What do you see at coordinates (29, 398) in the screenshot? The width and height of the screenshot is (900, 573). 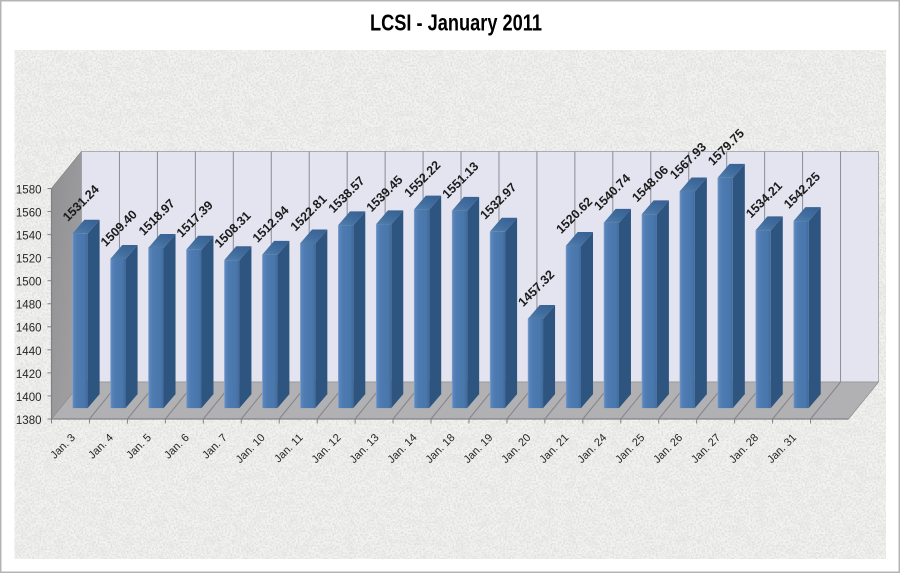 I see `svg-text: 1400` at bounding box center [29, 398].